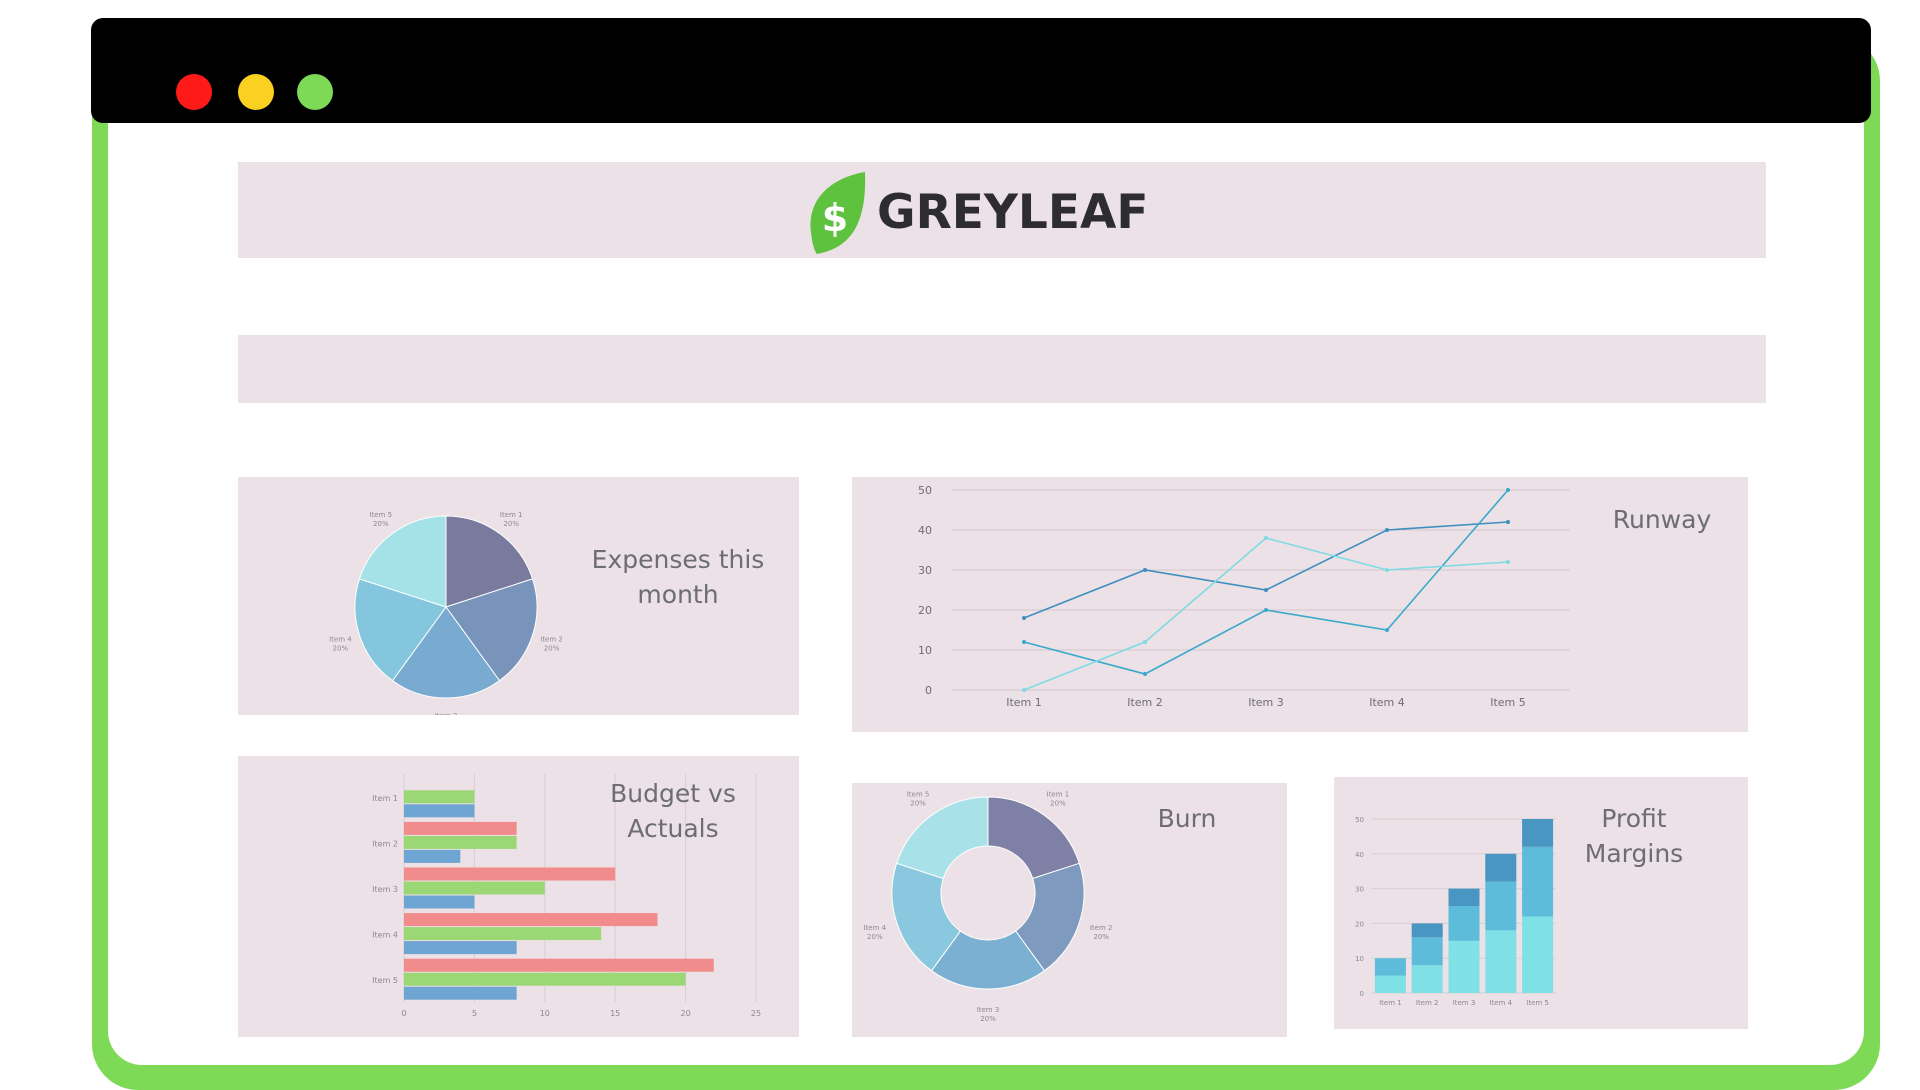 Image resolution: width=1920 pixels, height=1090 pixels. Describe the element at coordinates (838, 212) in the screenshot. I see `leaf-dollar-icon: $` at that location.